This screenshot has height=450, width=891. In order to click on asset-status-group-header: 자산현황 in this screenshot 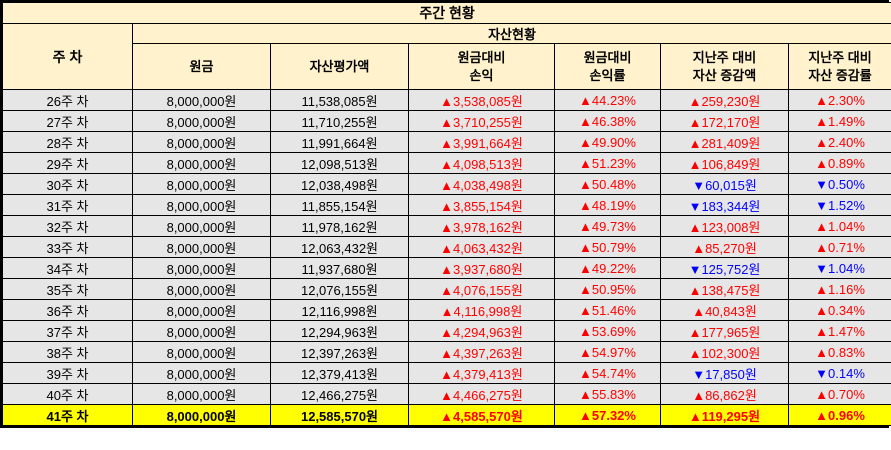, I will do `click(511, 33)`.